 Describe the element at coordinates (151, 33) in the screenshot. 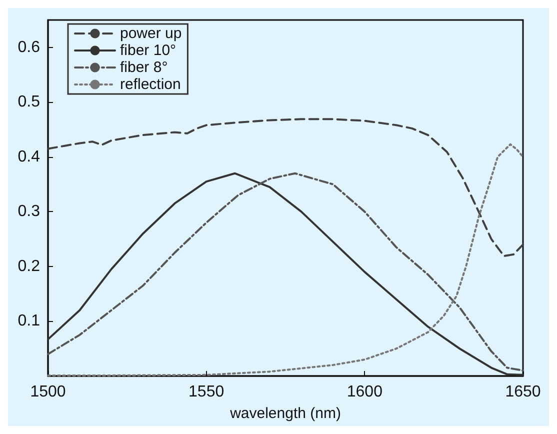

I see `legend-label: power up` at that location.